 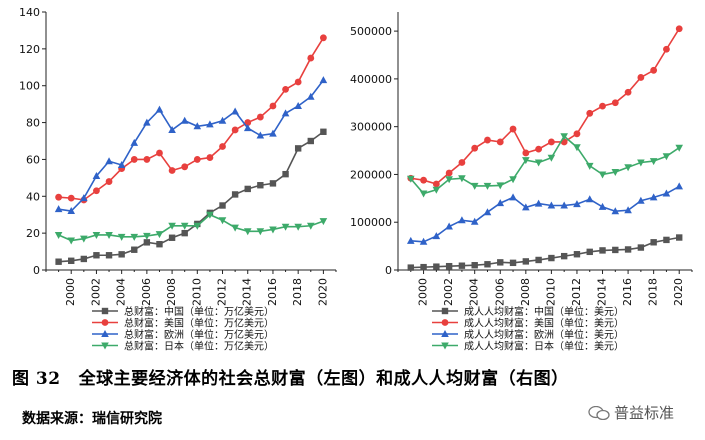 I want to click on legend-entry: 成人人均财富：欧洲（单位：美元）, so click(x=528, y=334).